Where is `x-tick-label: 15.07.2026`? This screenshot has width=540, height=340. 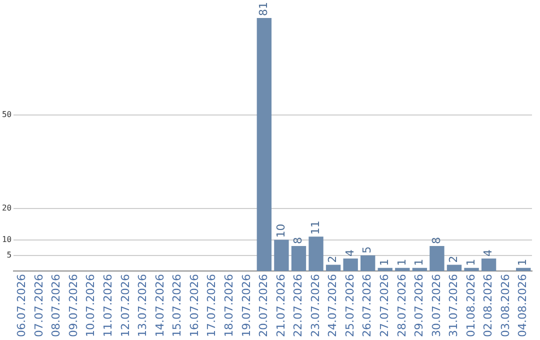 x-tick-label: 15.07.2026 is located at coordinates (177, 306).